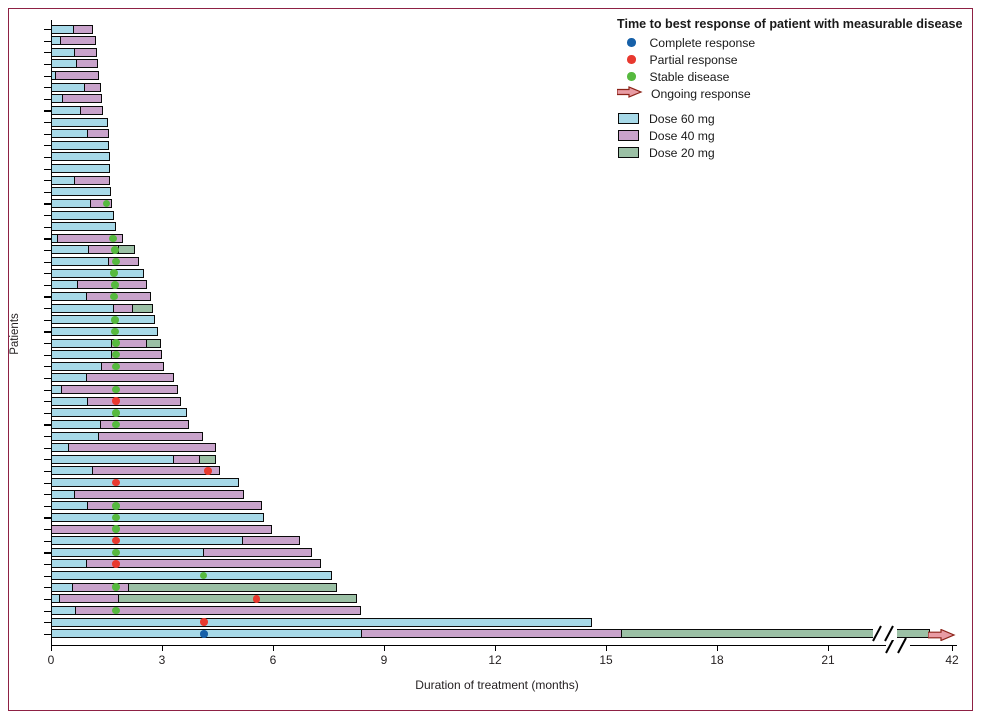 This screenshot has width=982, height=720. I want to click on x-tick-label: 21, so click(828, 660).